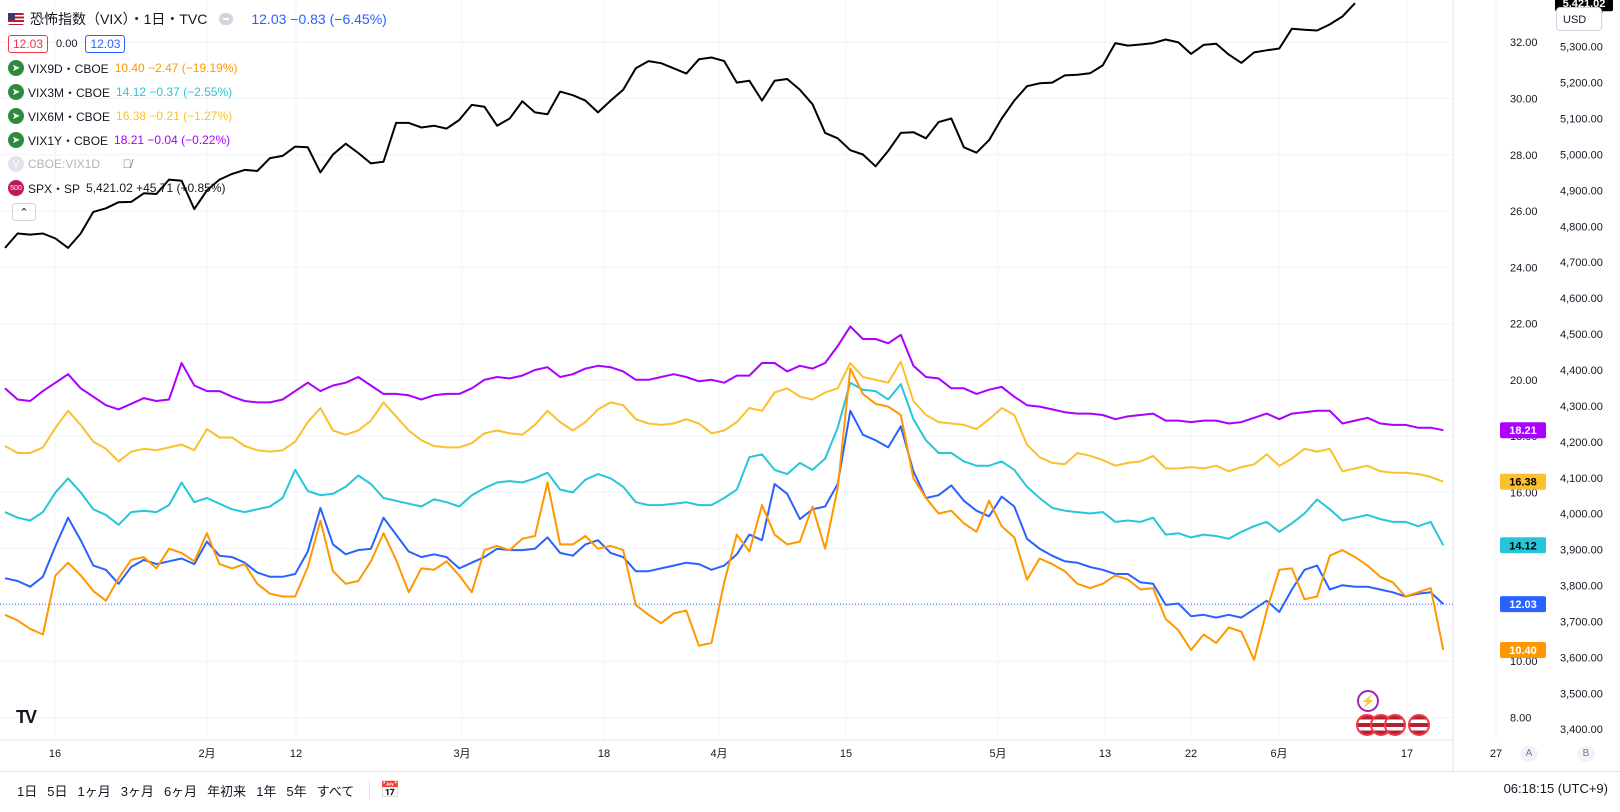 This screenshot has width=1620, height=812. Describe the element at coordinates (201, 188) in the screenshot. I see `legend-change-pct: (+0.85%)` at that location.